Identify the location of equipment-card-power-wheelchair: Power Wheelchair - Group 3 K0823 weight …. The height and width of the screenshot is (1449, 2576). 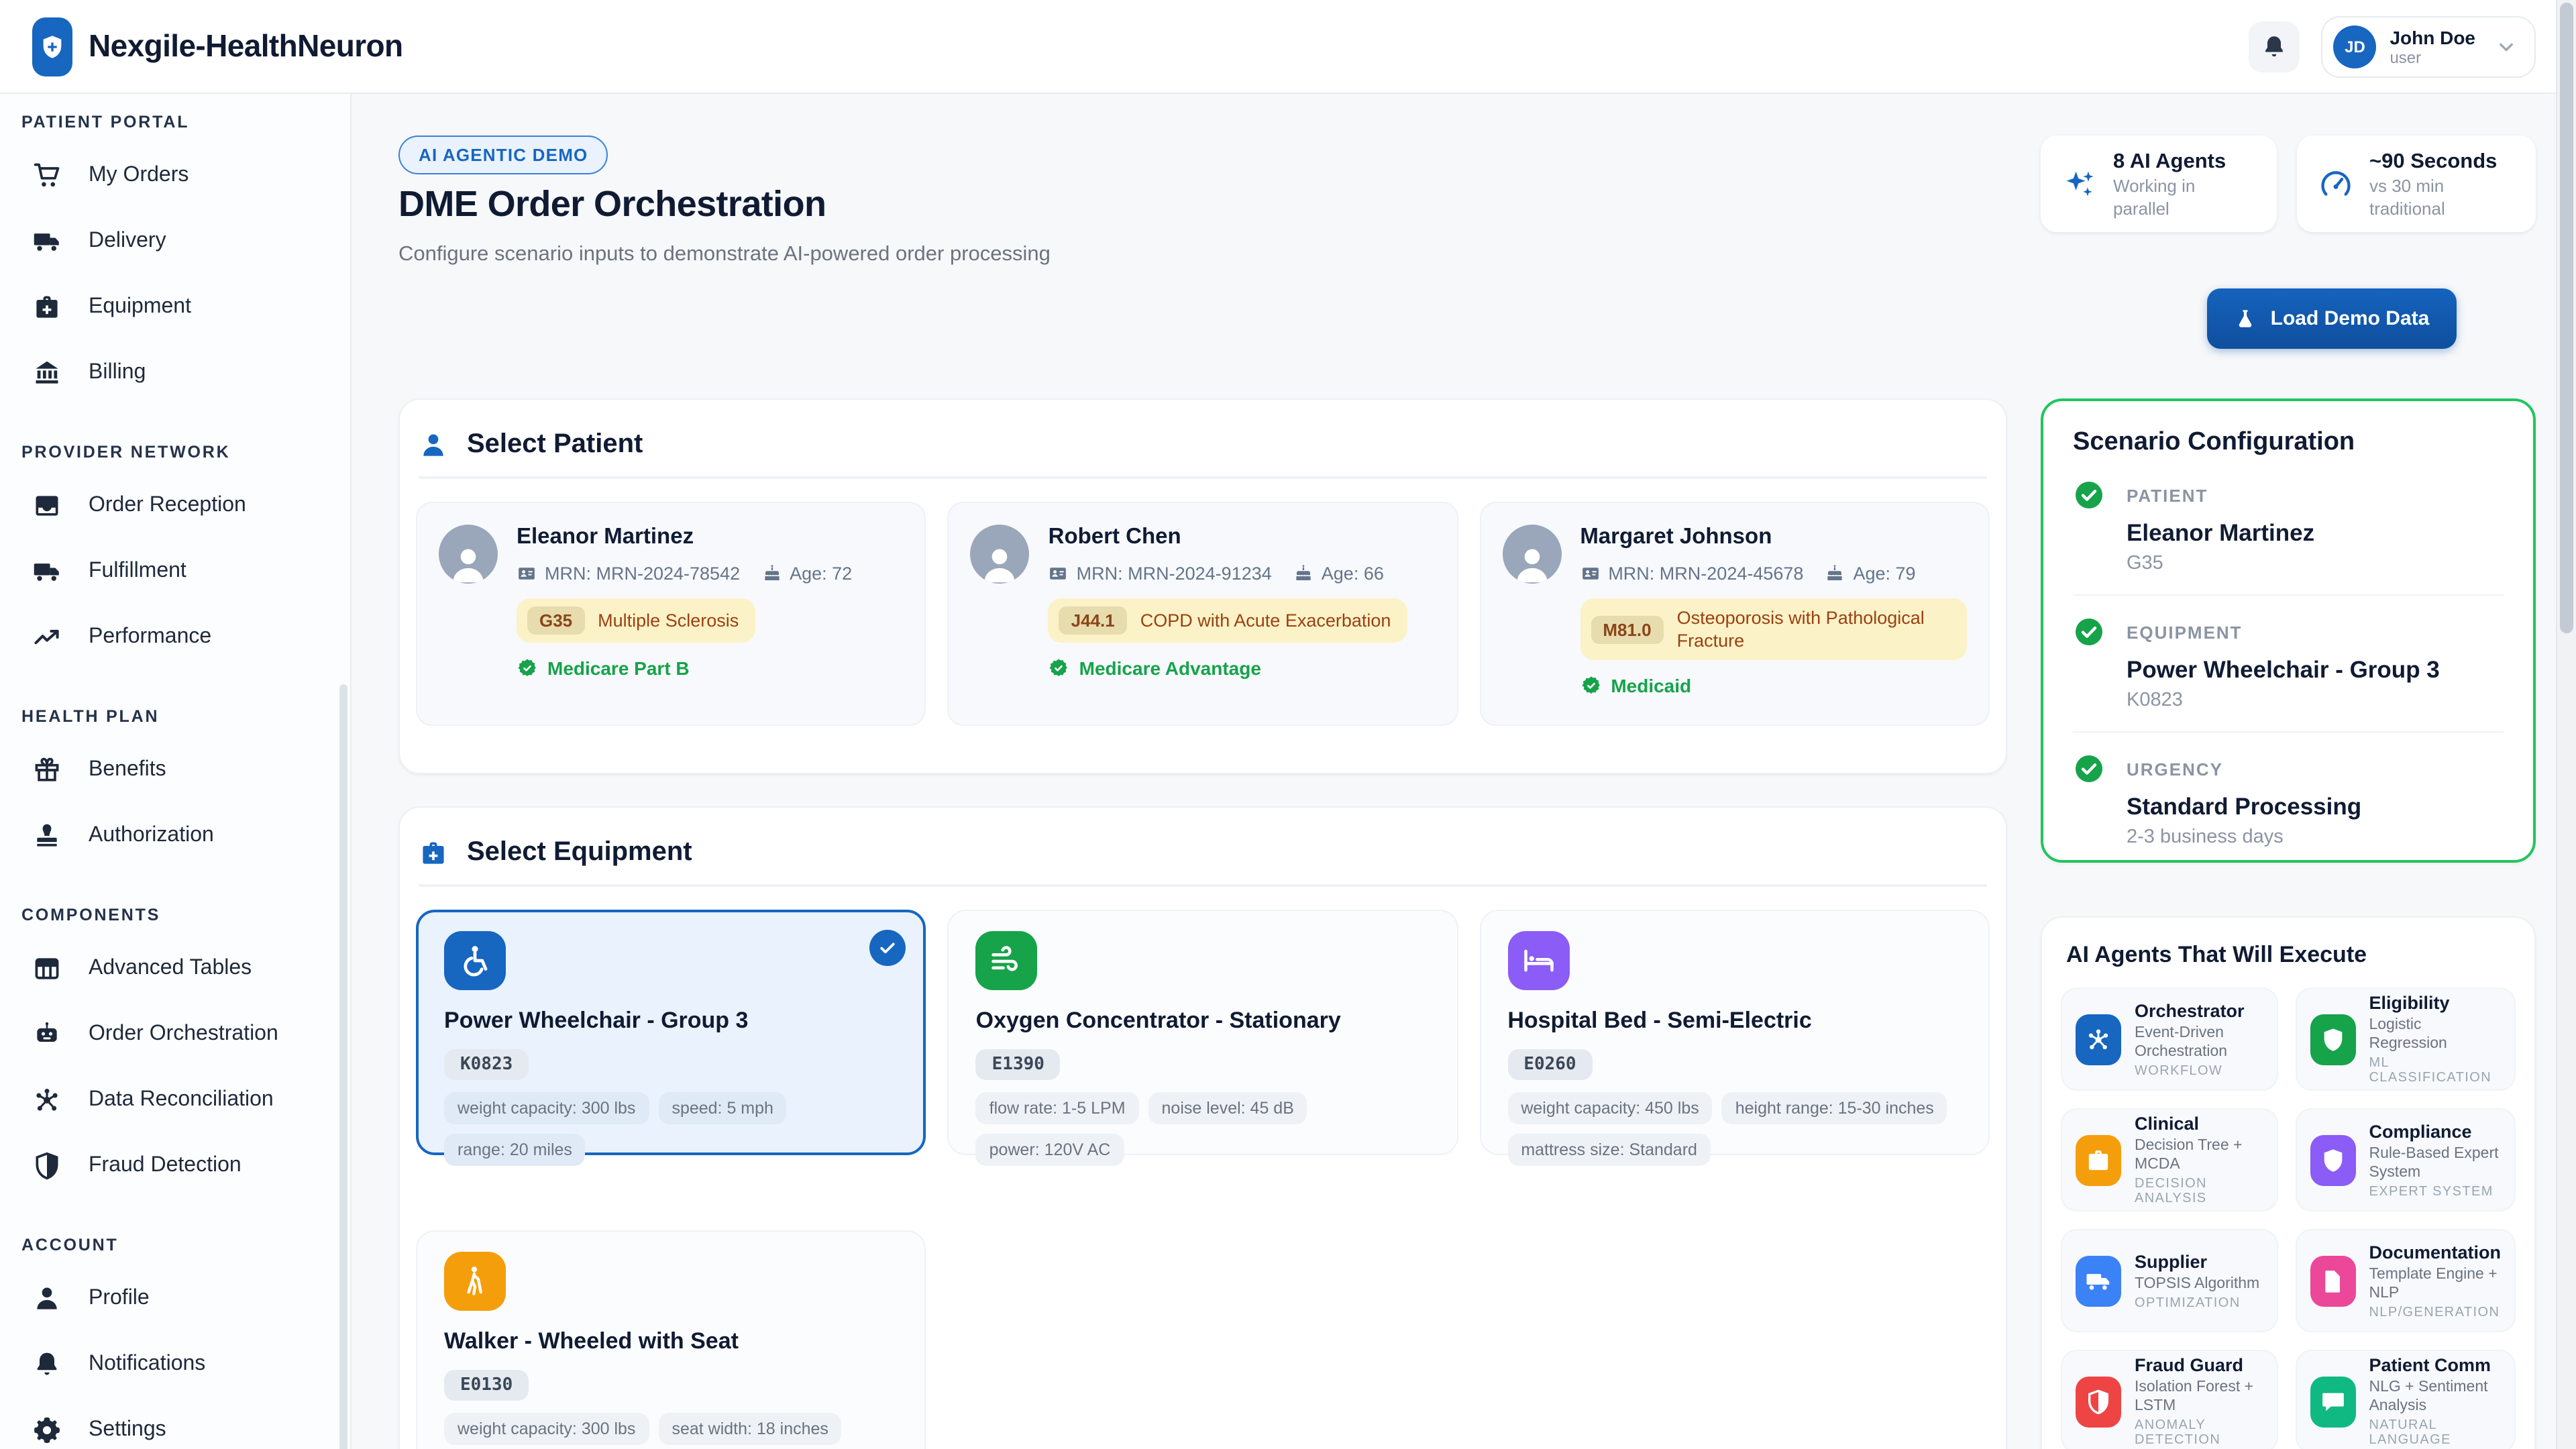
(671, 1038).